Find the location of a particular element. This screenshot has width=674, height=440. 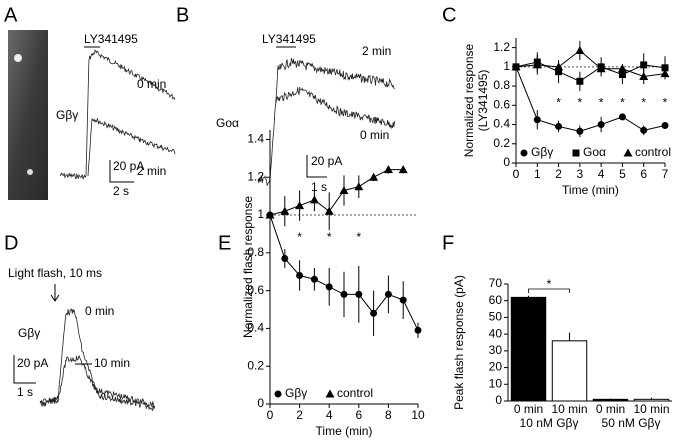

x-tick-label: 3 is located at coordinates (580, 174).